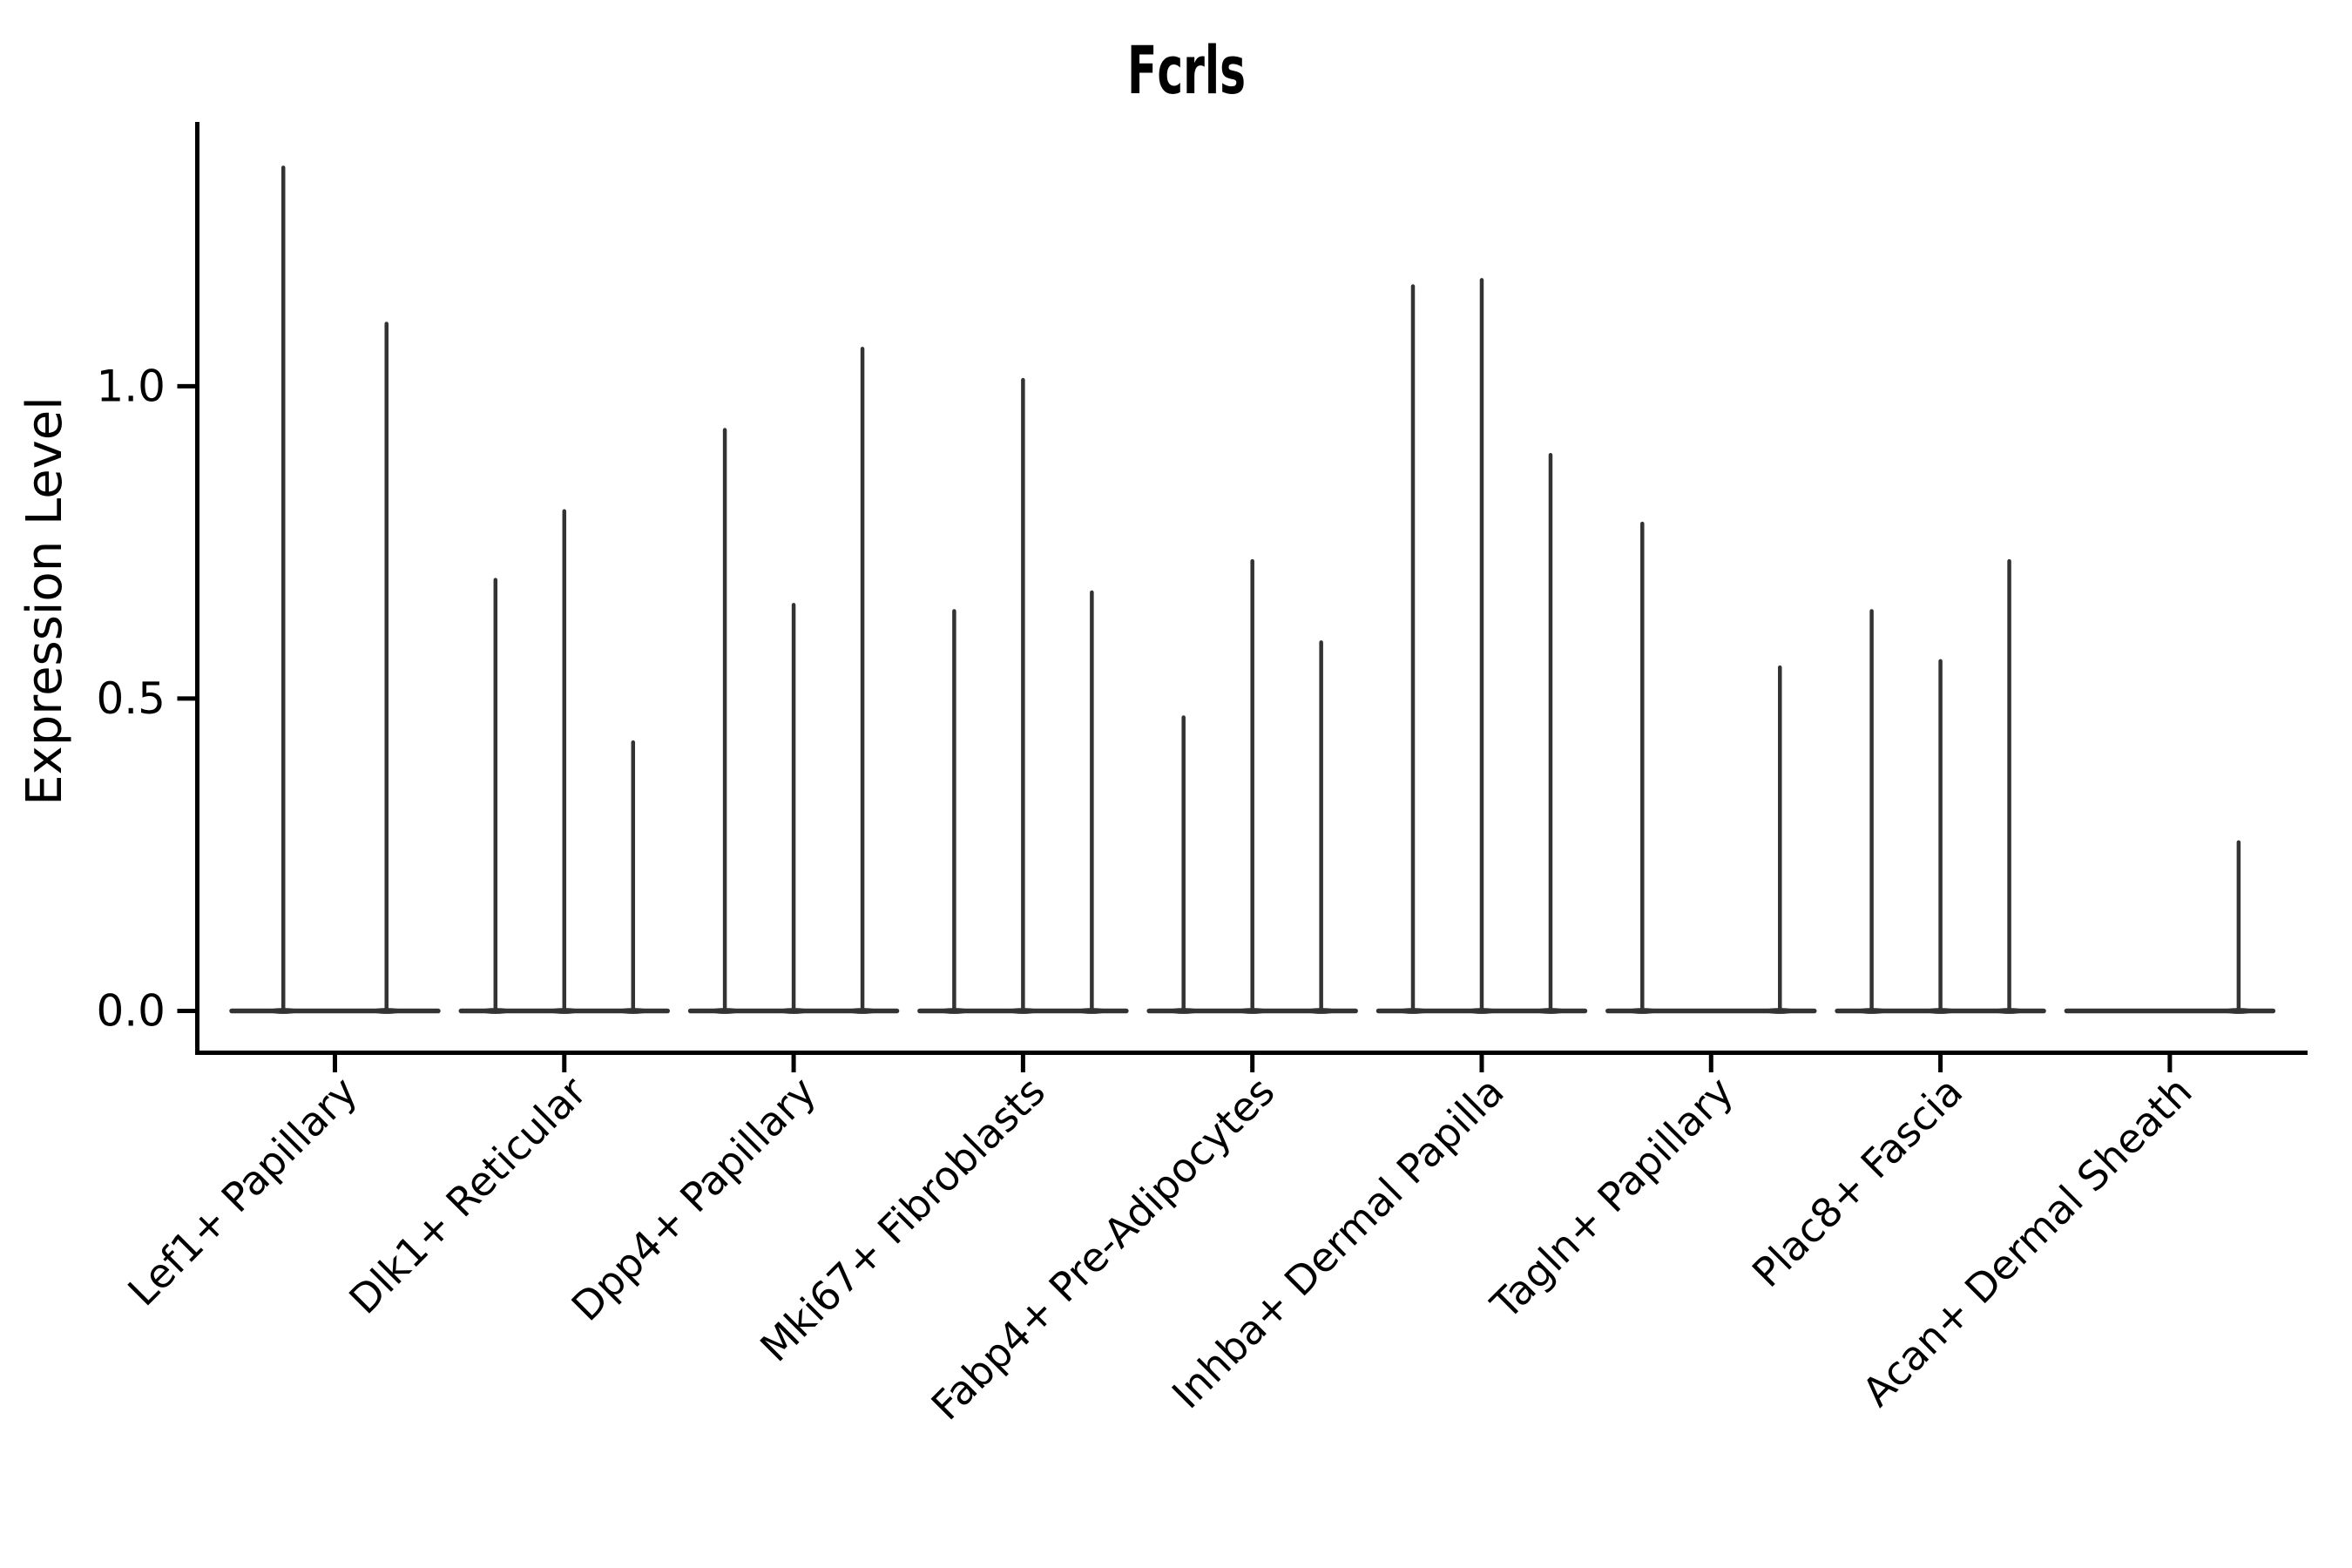 This screenshot has width=2352, height=1568. Describe the element at coordinates (131, 698) in the screenshot. I see `y-tick-label: 0.5` at that location.